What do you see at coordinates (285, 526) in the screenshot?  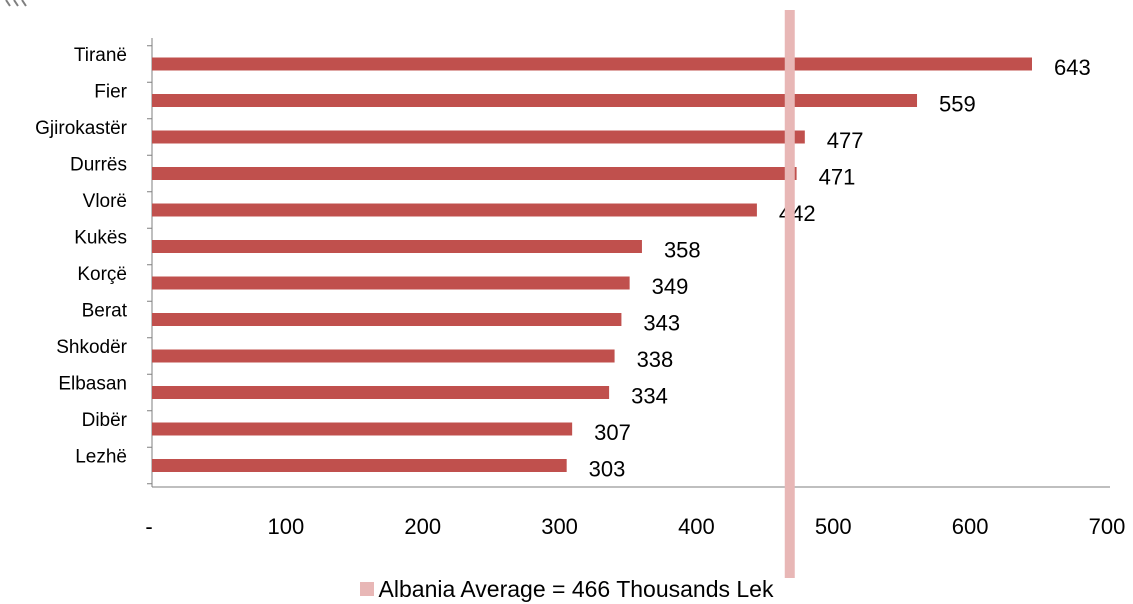 I see `x-tick-label: 100` at bounding box center [285, 526].